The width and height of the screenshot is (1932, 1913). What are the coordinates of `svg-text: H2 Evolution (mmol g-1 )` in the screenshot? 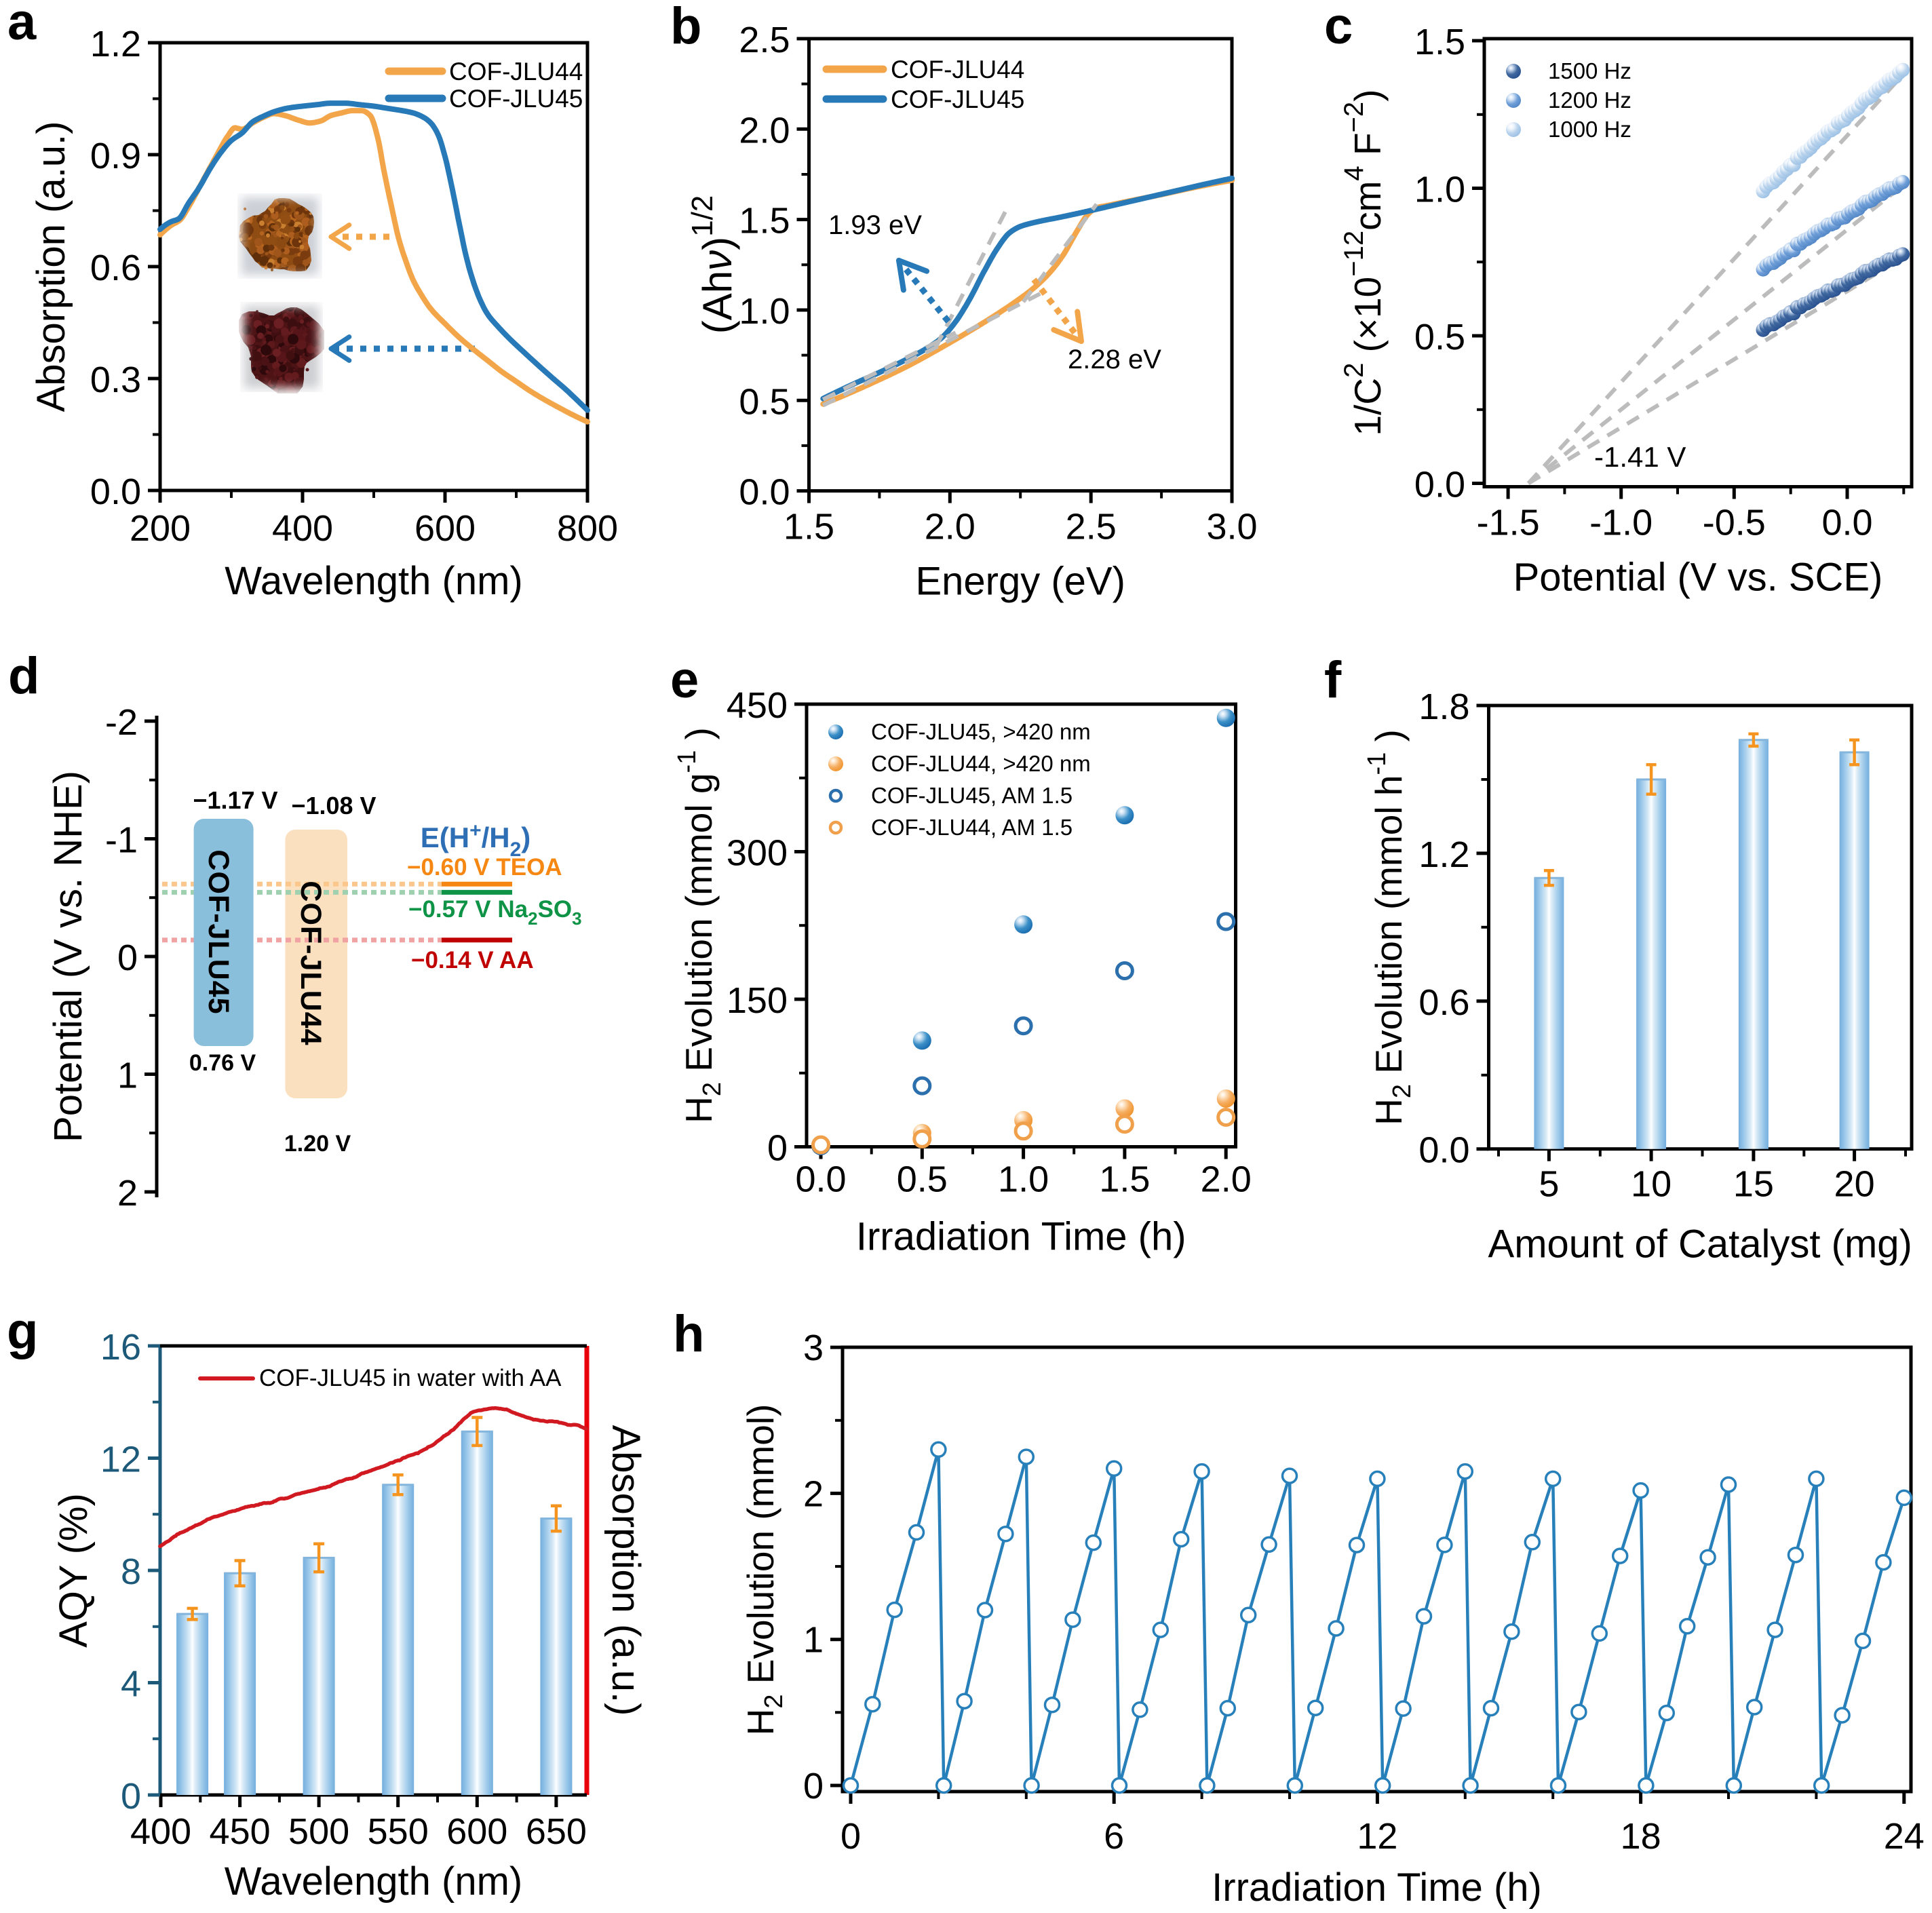 It's located at (700, 925).